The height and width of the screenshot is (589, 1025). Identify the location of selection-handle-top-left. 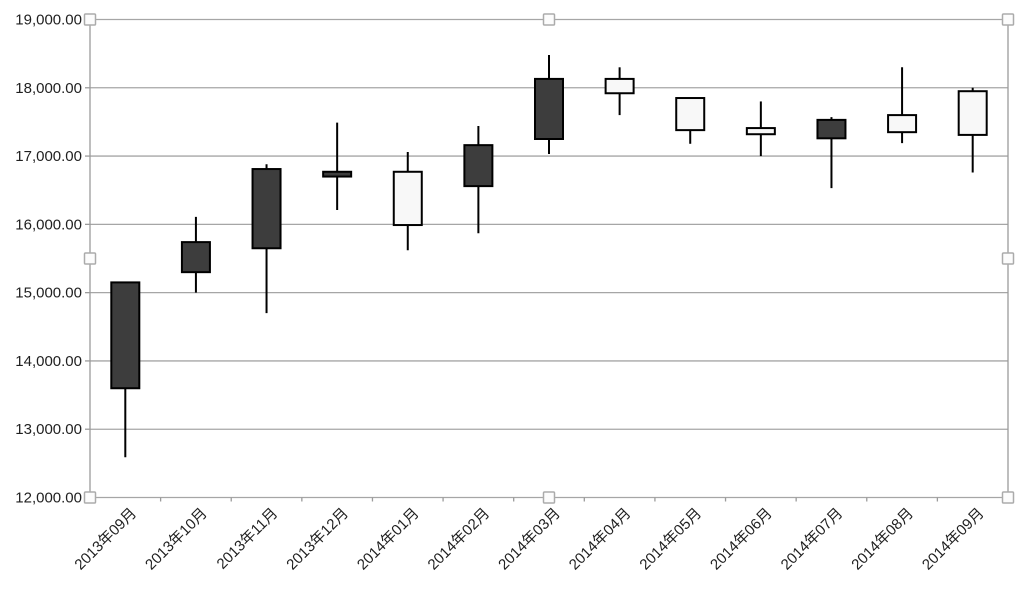
(90, 19).